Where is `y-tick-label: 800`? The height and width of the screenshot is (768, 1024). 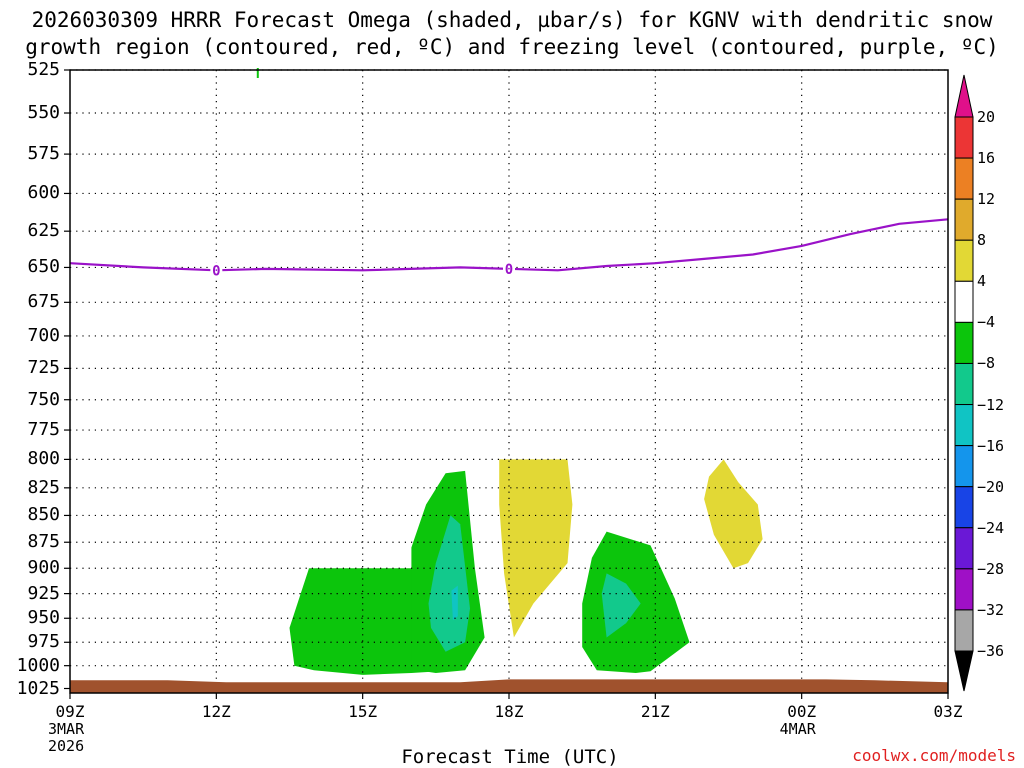
y-tick-label: 800 is located at coordinates (43, 459).